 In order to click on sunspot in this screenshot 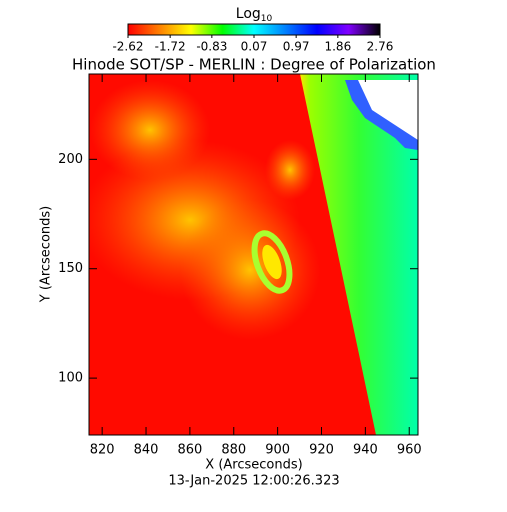, I will do `click(272, 262)`.